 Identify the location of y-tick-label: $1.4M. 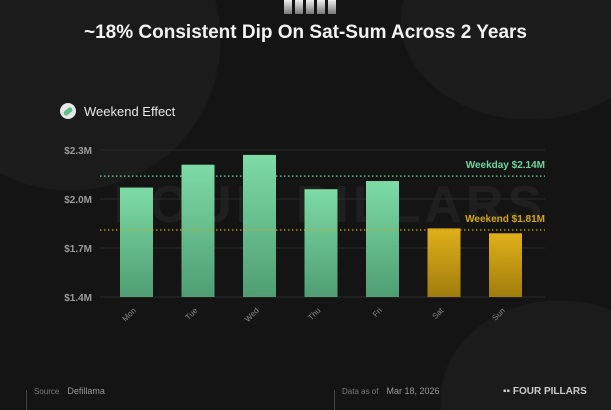
(78, 298).